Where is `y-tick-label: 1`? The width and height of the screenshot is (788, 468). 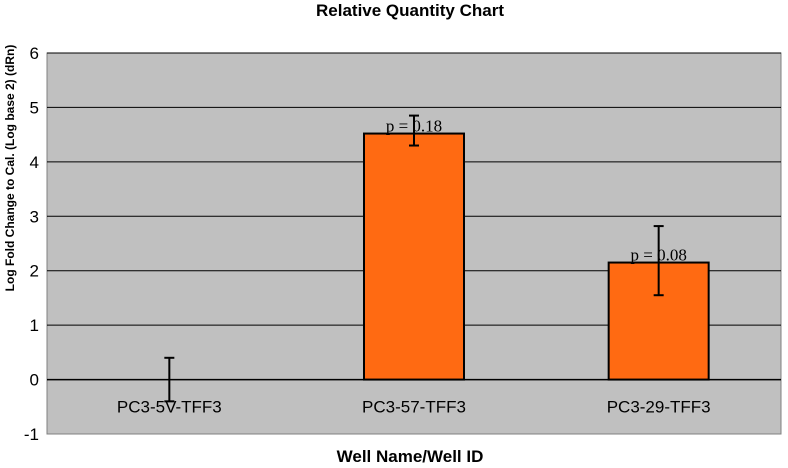 y-tick-label: 1 is located at coordinates (34, 325).